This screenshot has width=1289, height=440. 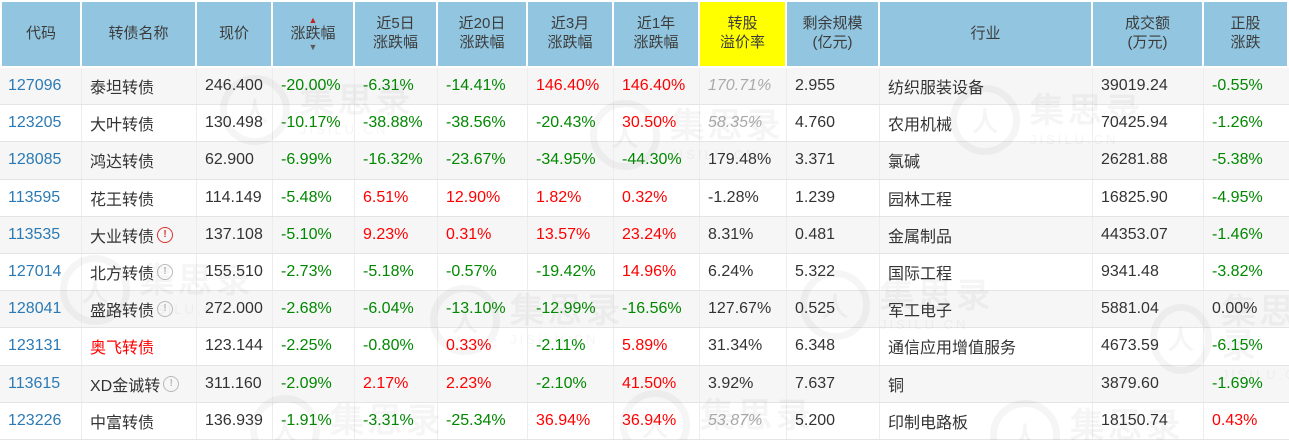 I want to click on bond-name-label: 鸿达转债, so click(x=122, y=163).